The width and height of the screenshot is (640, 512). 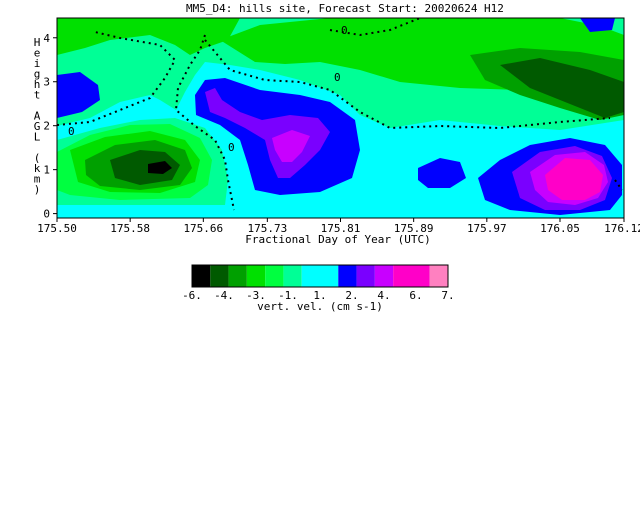 What do you see at coordinates (319, 295) in the screenshot?
I see `colorbar-tick-label: 1.` at bounding box center [319, 295].